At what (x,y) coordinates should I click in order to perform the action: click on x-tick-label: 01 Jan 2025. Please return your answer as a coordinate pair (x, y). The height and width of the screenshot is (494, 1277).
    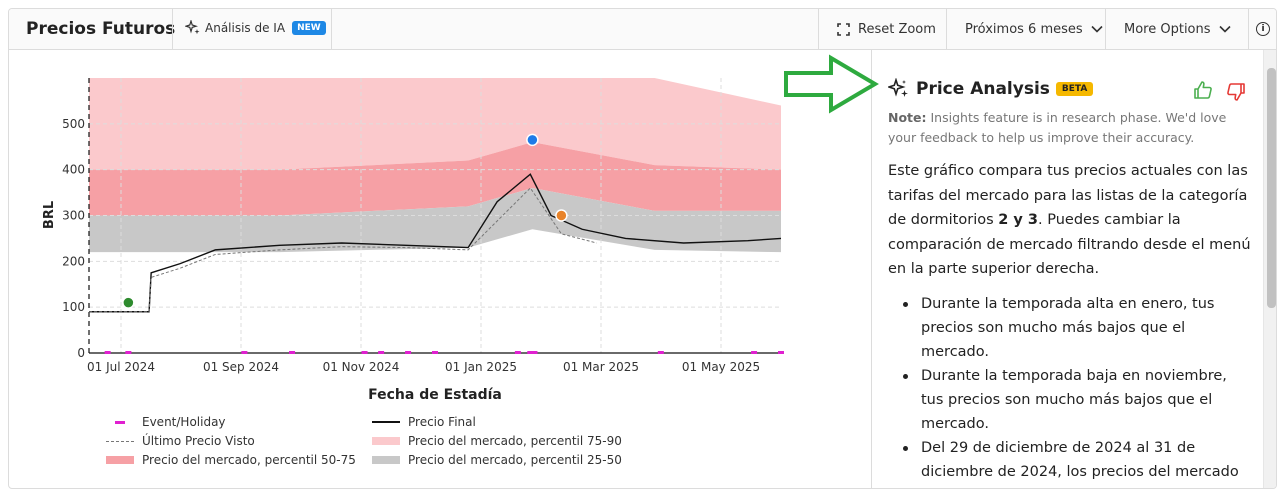
    Looking at the image, I should click on (481, 367).